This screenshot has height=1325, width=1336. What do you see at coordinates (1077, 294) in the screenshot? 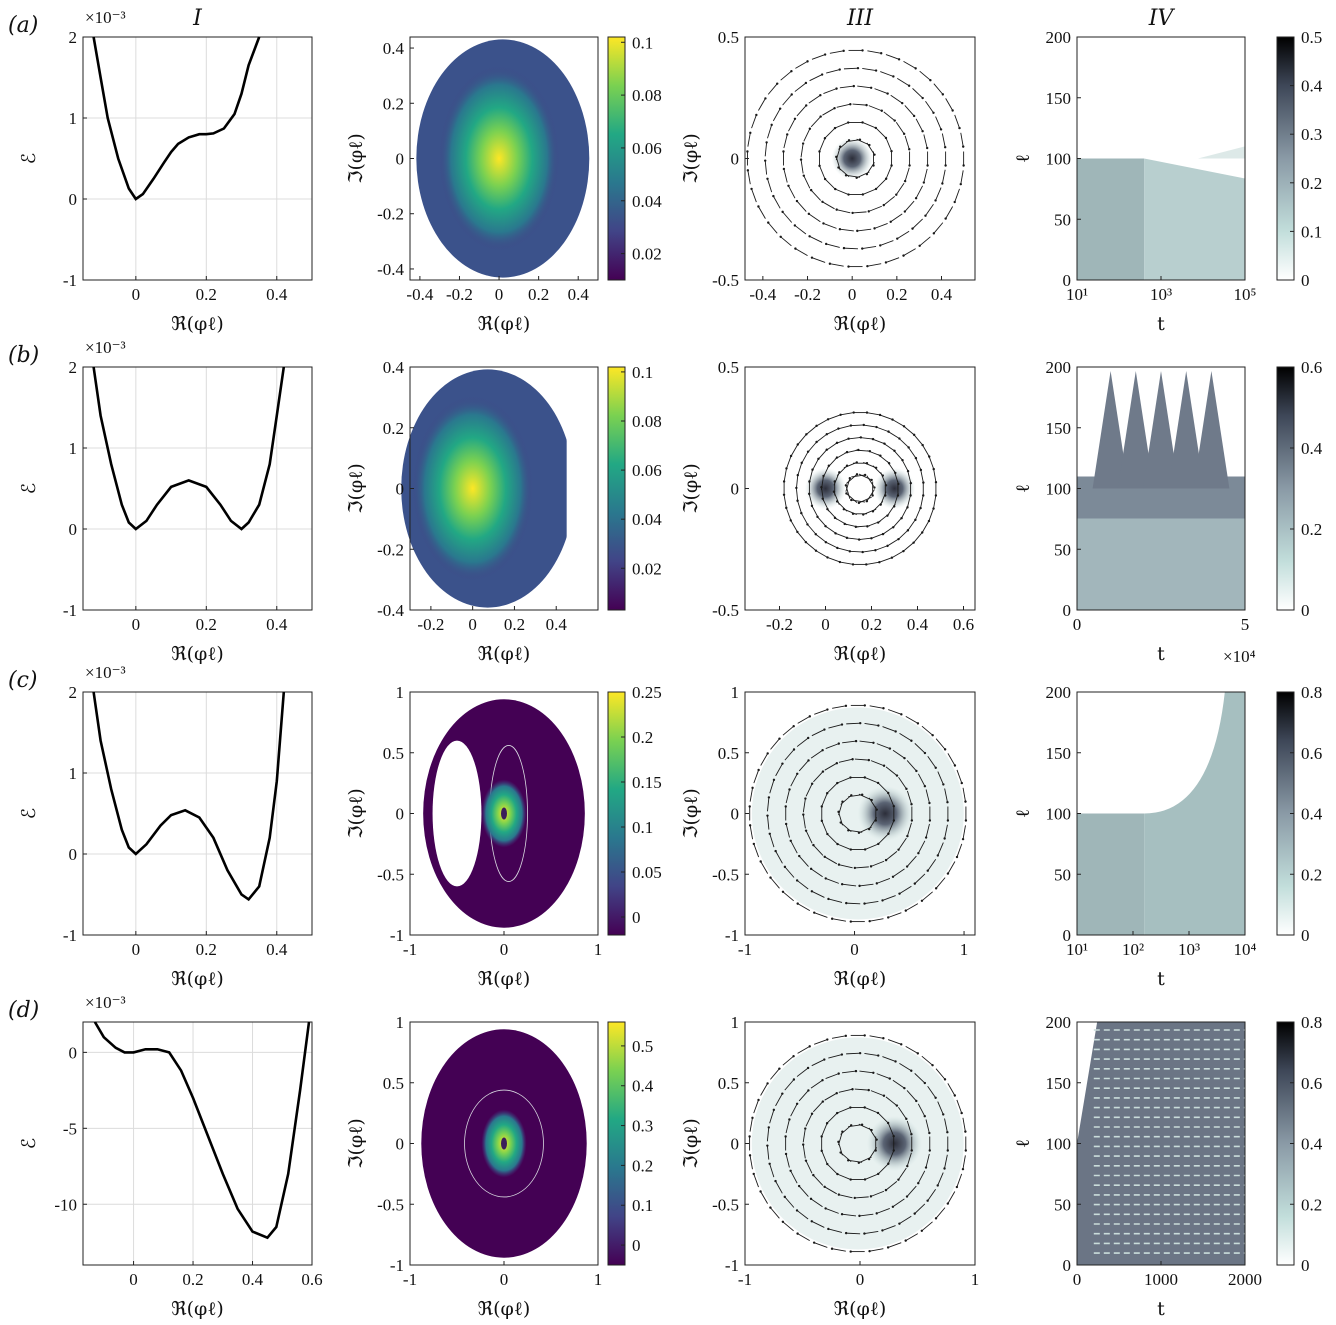
I see `x-tick-label: 10¹` at bounding box center [1077, 294].